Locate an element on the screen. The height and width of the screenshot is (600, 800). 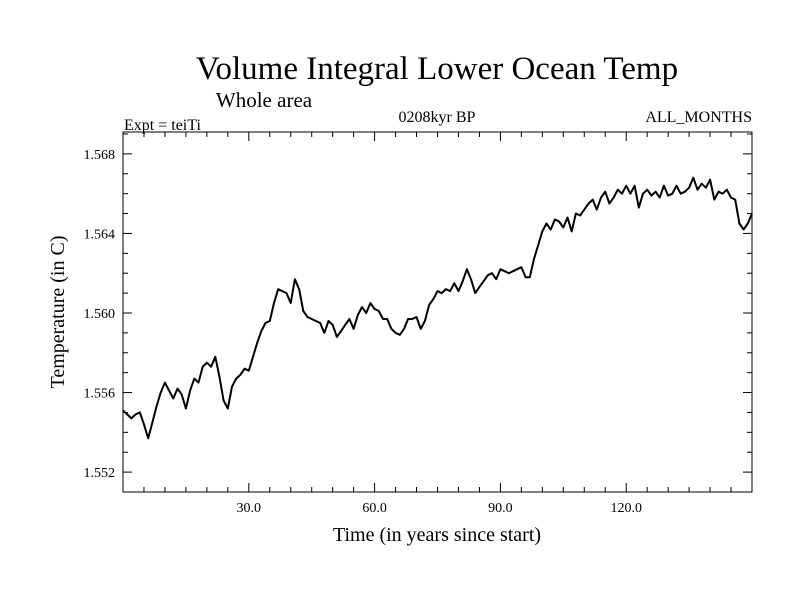
chart-subtitle: Whole area is located at coordinates (264, 100).